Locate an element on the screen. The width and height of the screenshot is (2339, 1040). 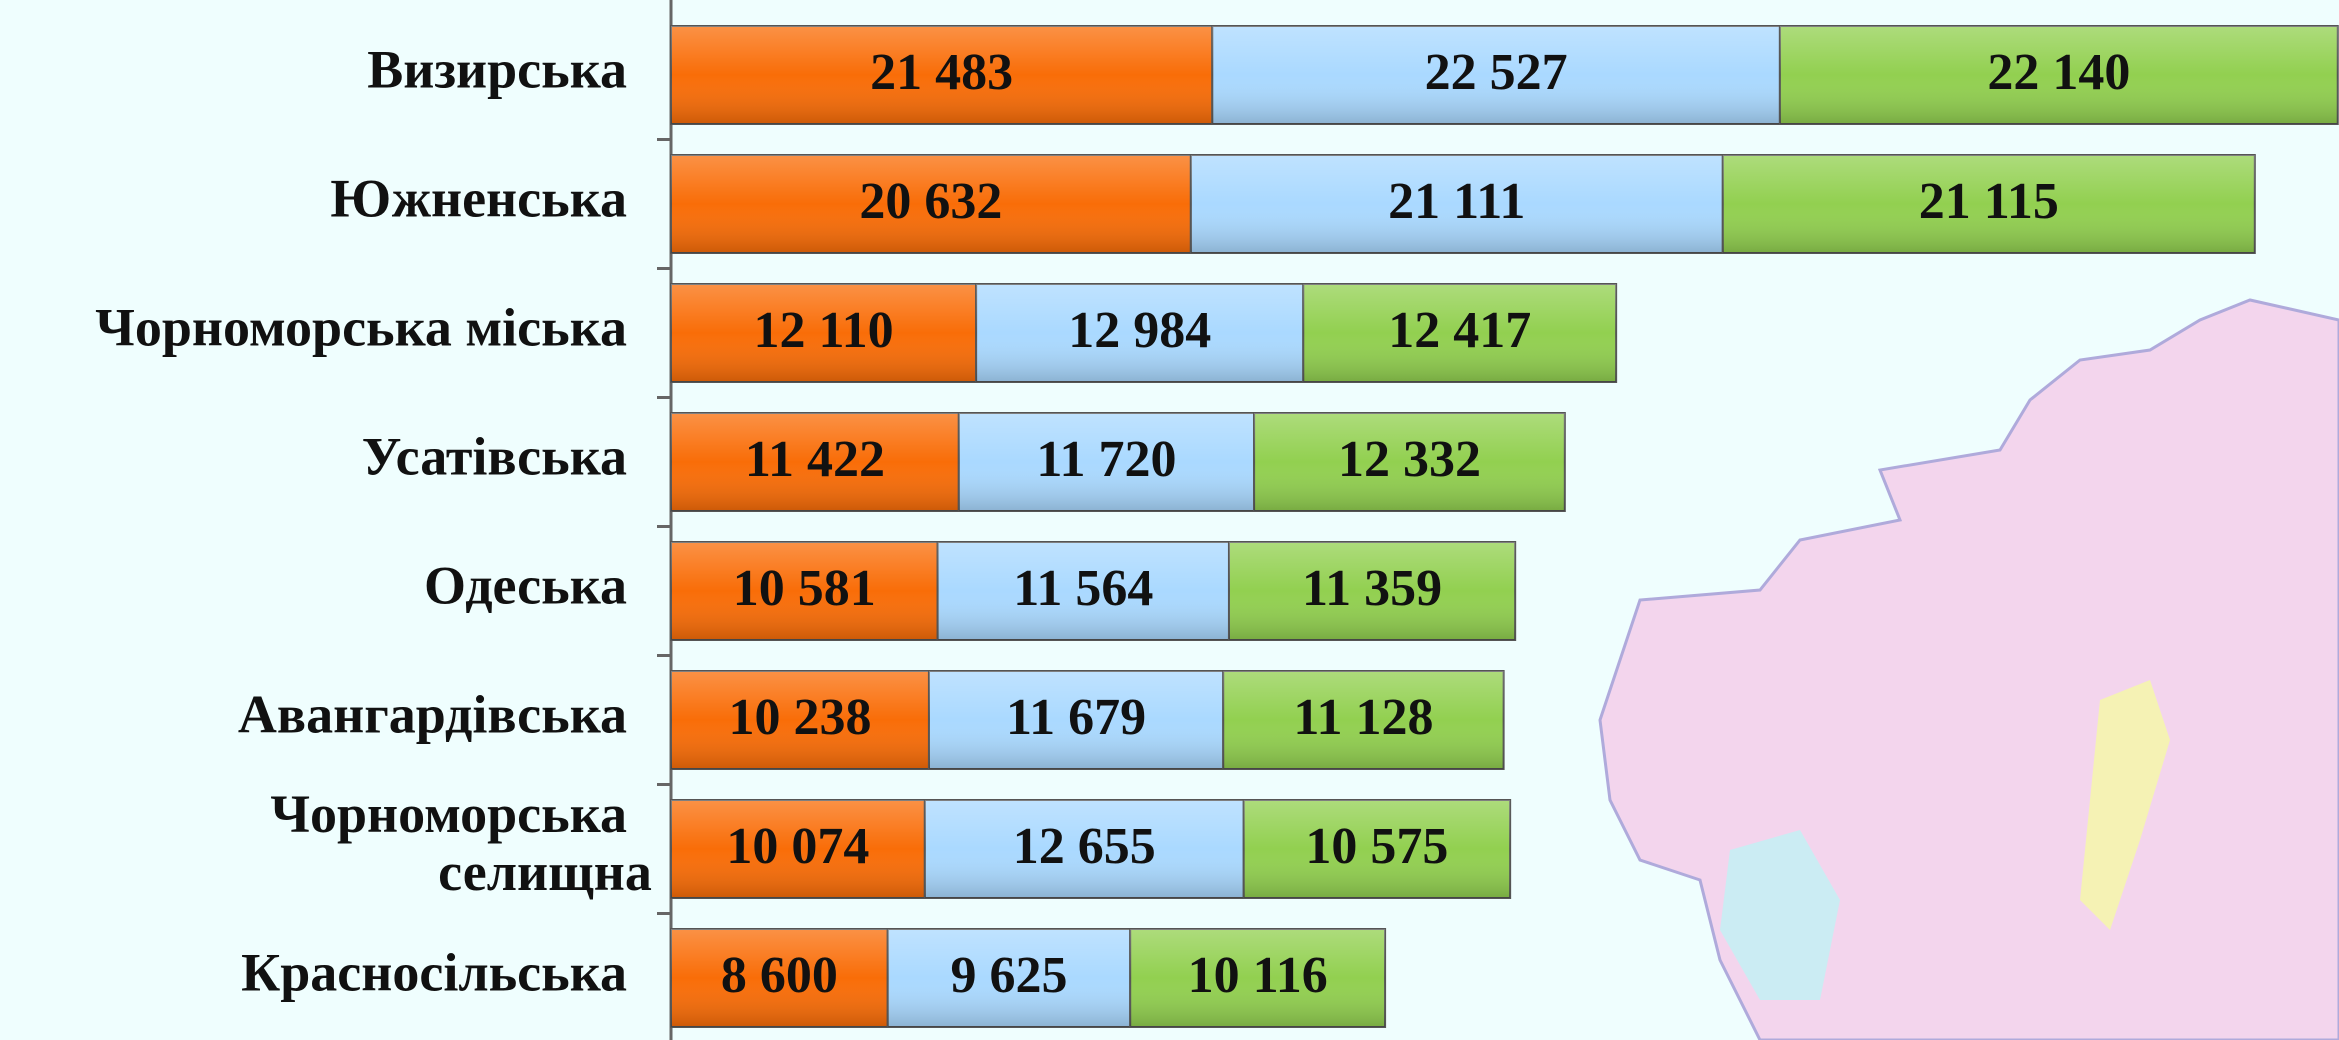
value-label: 20 632 is located at coordinates (930, 201).